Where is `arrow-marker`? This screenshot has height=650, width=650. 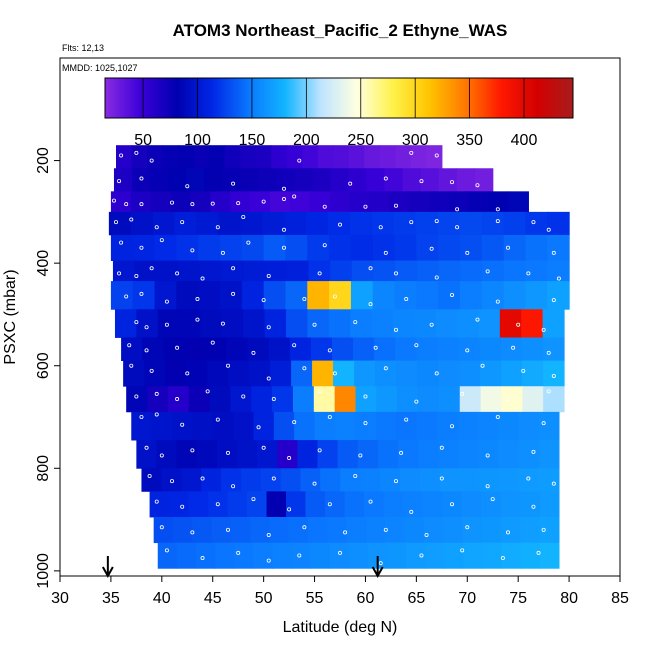 arrow-marker is located at coordinates (107, 567).